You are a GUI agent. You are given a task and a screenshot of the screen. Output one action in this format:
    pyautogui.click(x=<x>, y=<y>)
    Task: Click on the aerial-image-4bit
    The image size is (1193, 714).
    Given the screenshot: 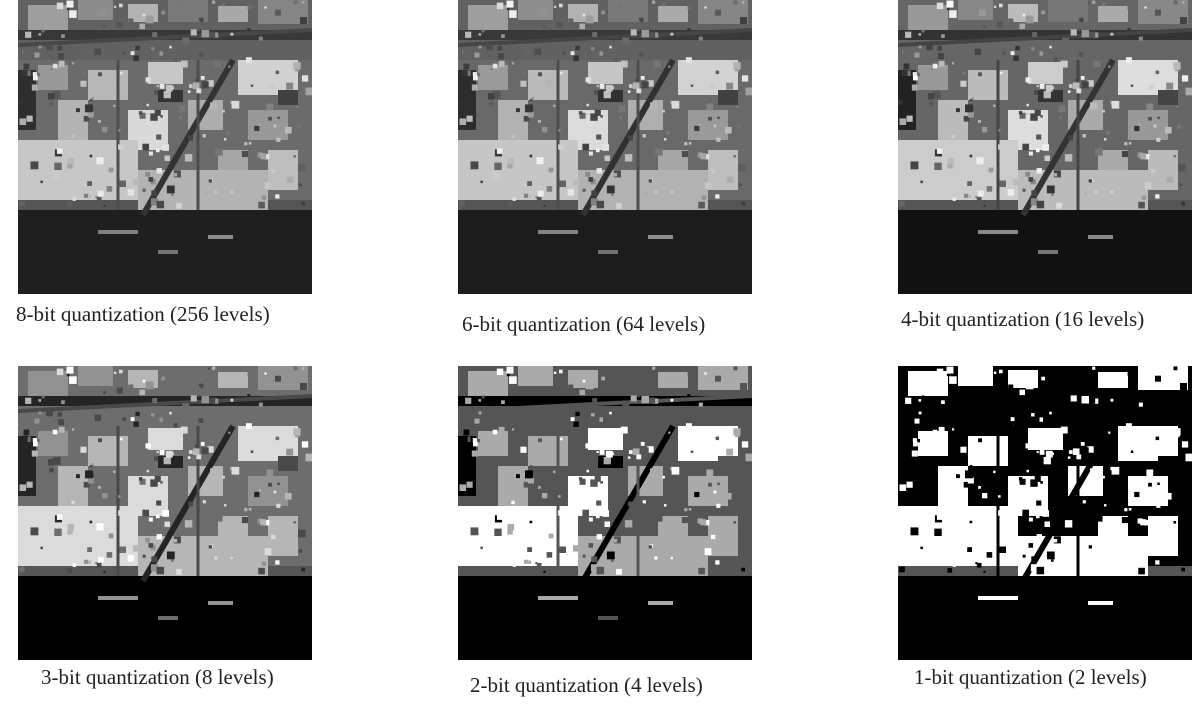 What is the action you would take?
    pyautogui.click(x=1045, y=147)
    